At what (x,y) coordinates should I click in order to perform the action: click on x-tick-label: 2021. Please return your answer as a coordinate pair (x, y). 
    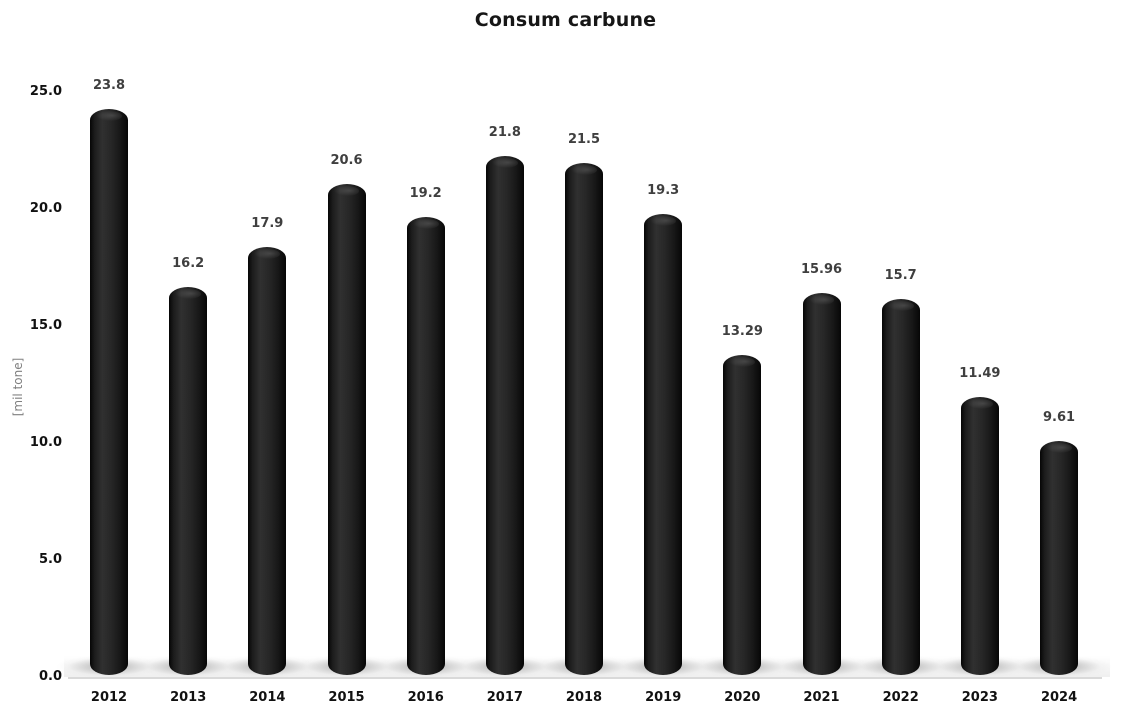
    Looking at the image, I should click on (821, 697).